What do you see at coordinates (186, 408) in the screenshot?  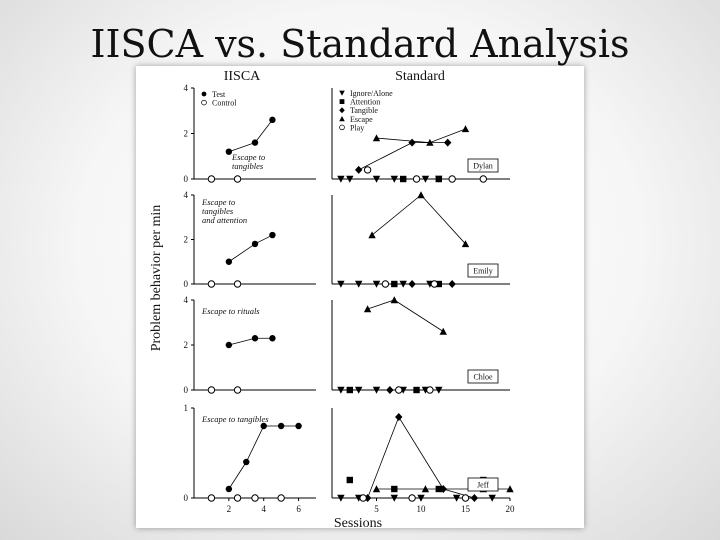 I see `y-tick-label: 1` at bounding box center [186, 408].